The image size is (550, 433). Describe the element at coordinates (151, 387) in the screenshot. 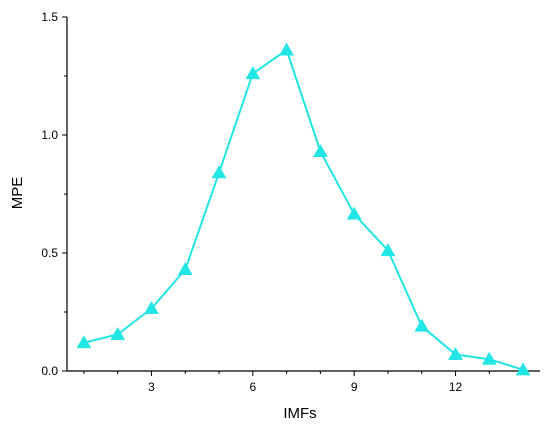

I see `x-tick-label: 3` at that location.